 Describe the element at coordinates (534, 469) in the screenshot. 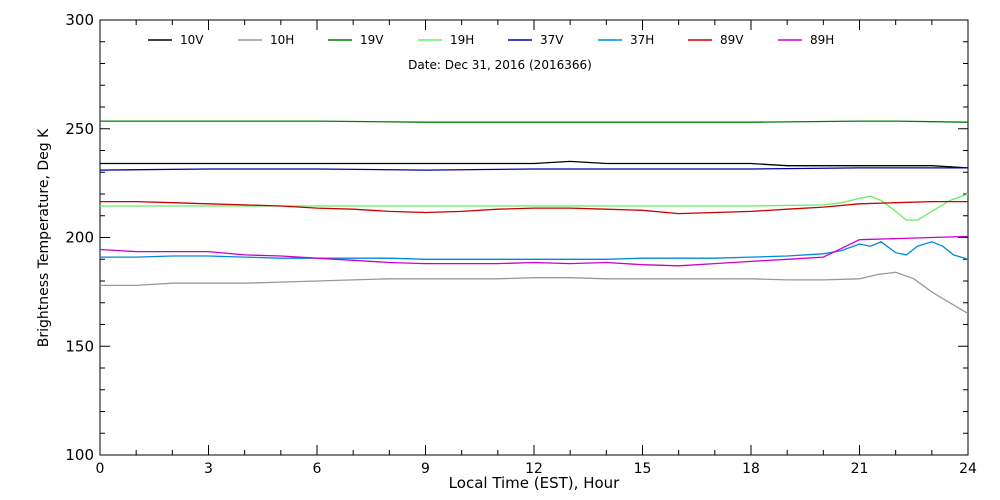

I see `x-tick-label: 12` at that location.